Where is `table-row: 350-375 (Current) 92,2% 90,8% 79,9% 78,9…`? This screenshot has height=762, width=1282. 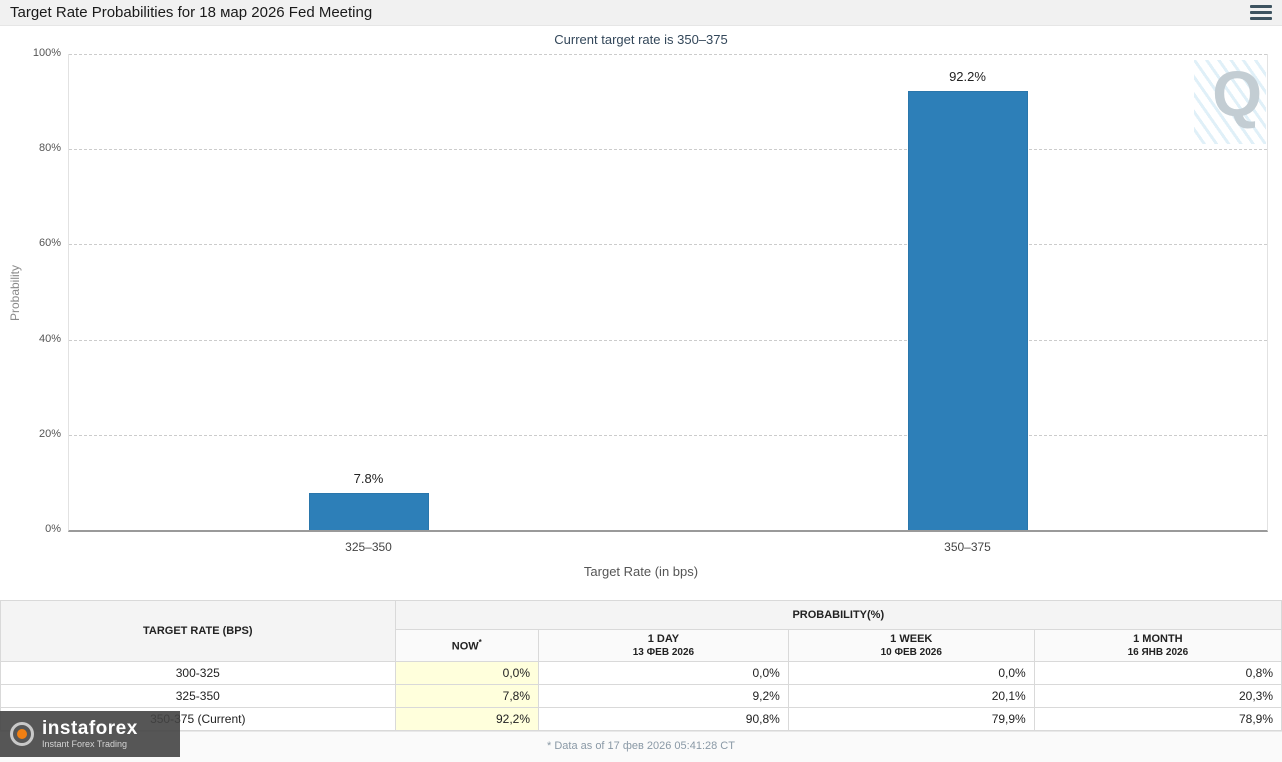
table-row: 350-375 (Current) 92,2% 90,8% 79,9% 78,9… is located at coordinates (641, 719).